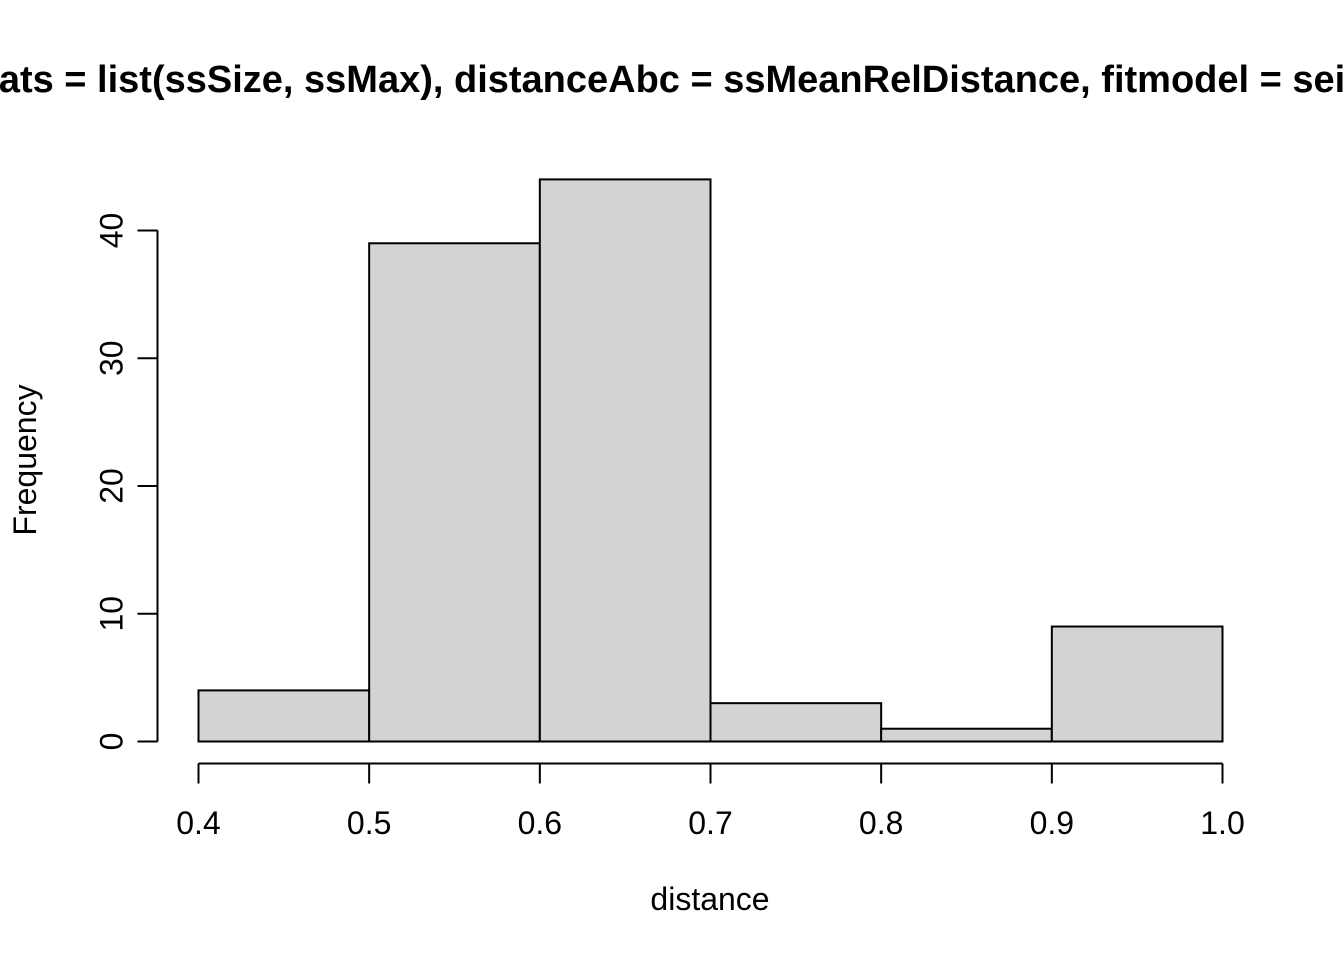  Describe the element at coordinates (112, 614) in the screenshot. I see `y-tick-label-10: 10` at that location.